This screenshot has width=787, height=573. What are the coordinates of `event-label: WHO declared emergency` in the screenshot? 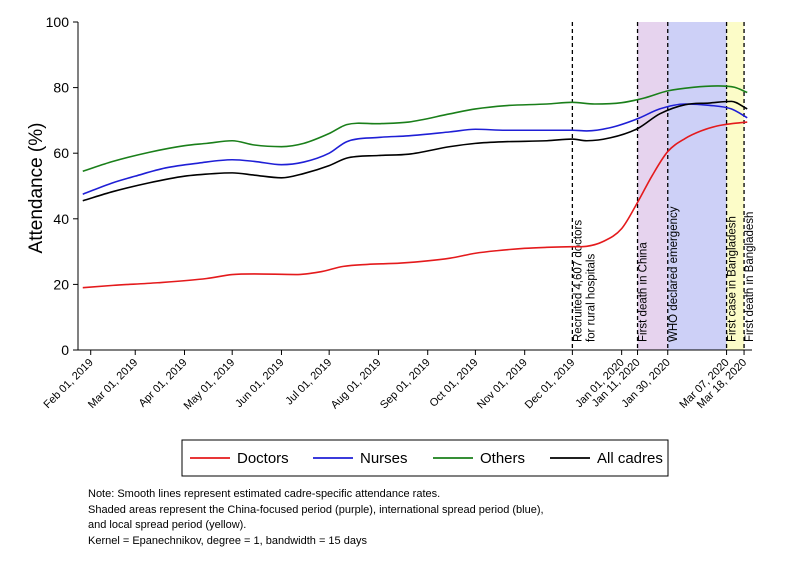 It's located at (674, 274).